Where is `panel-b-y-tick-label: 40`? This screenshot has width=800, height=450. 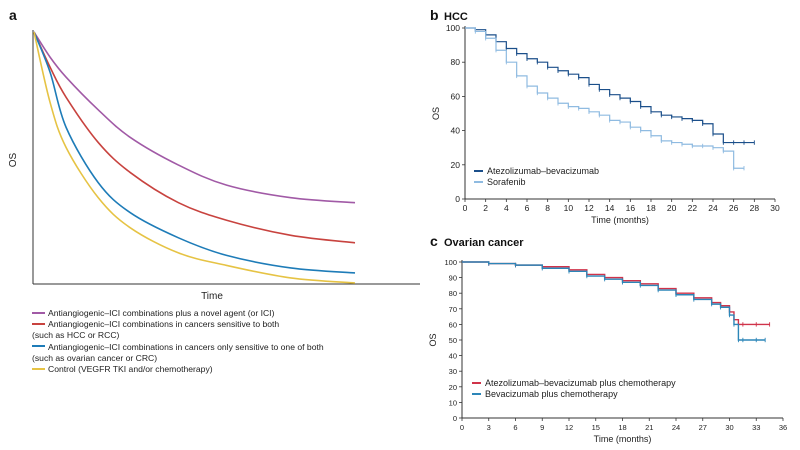
panel-b-y-tick-label: 40 is located at coordinates (456, 131).